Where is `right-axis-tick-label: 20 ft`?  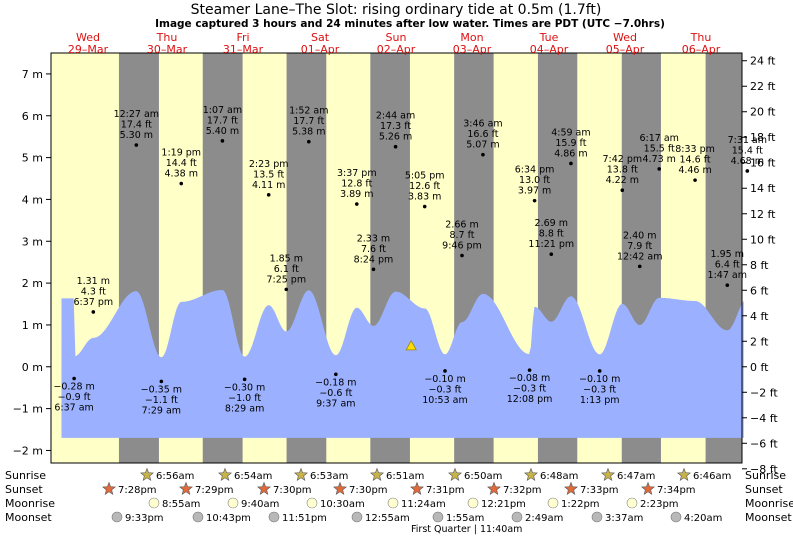
right-axis-tick-label: 20 ft is located at coordinates (763, 112).